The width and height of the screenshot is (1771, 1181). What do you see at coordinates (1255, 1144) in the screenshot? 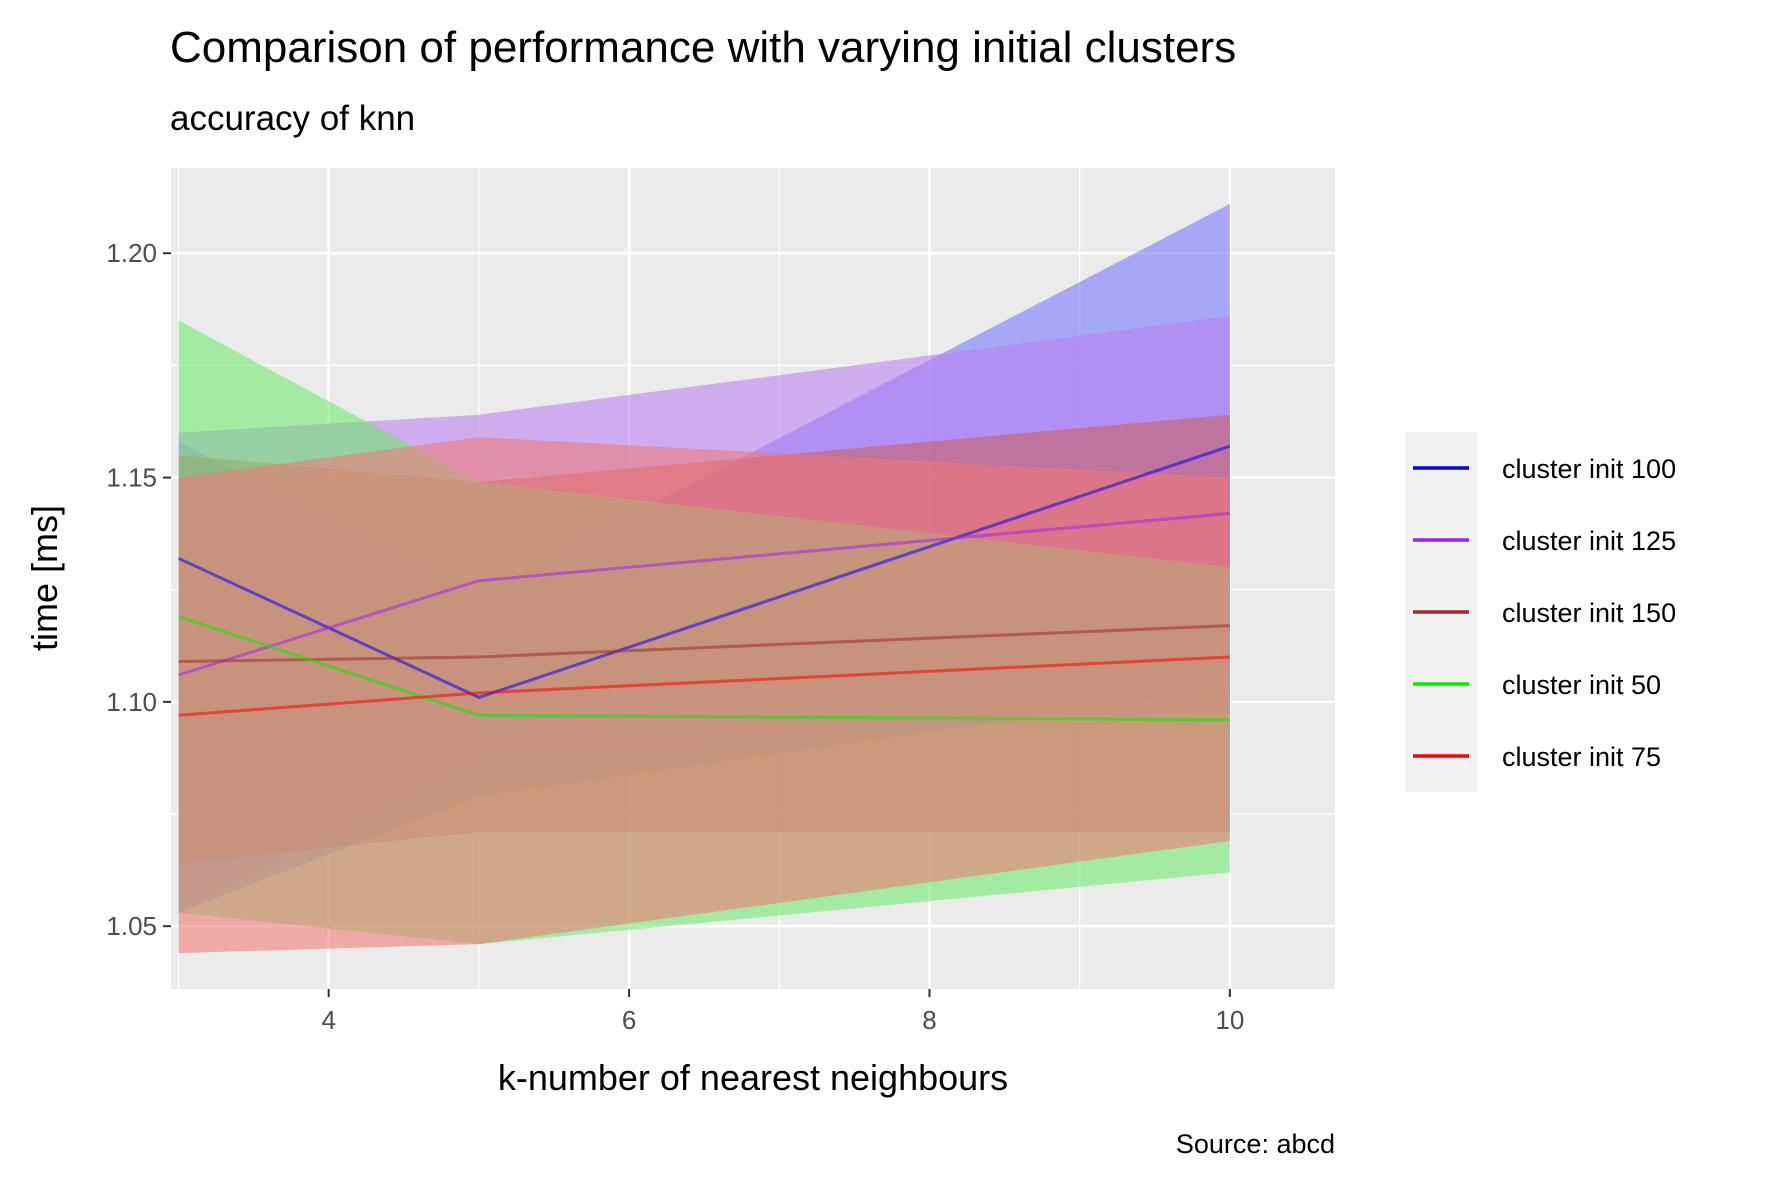
I see `chart-caption: Source: abcd` at bounding box center [1255, 1144].